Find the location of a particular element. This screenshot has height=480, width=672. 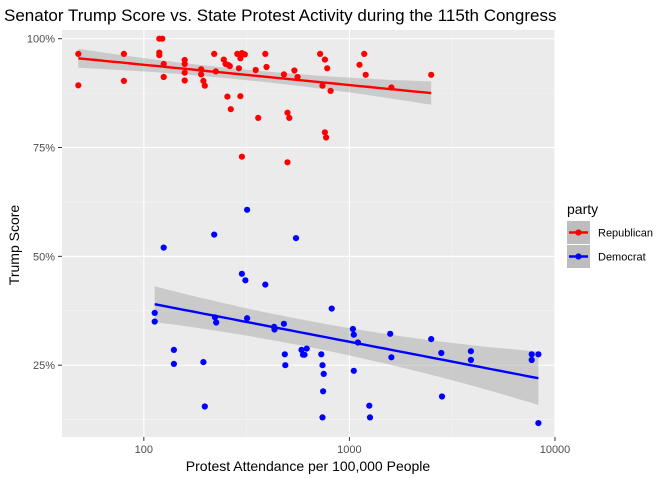

legend-title: party is located at coordinates (582, 209).